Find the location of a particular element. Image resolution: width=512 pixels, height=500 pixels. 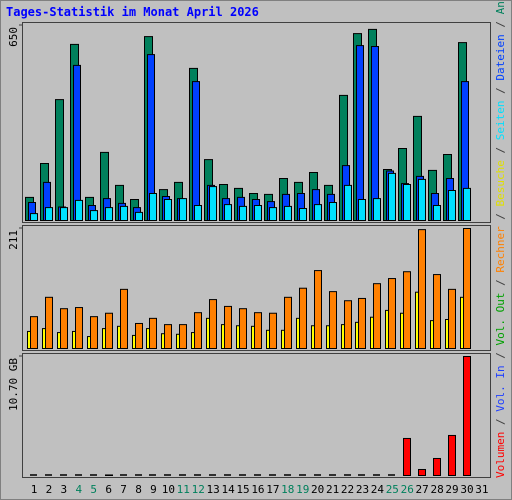

x-tick-label: 17 is located at coordinates (272, 489).